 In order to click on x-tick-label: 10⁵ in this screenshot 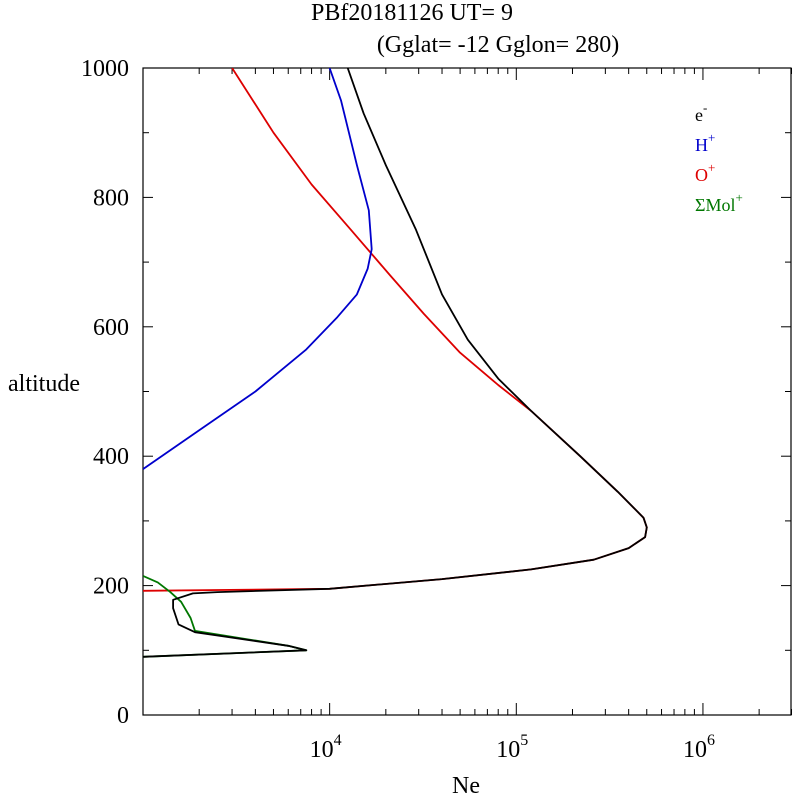, I will do `click(512, 747)`.